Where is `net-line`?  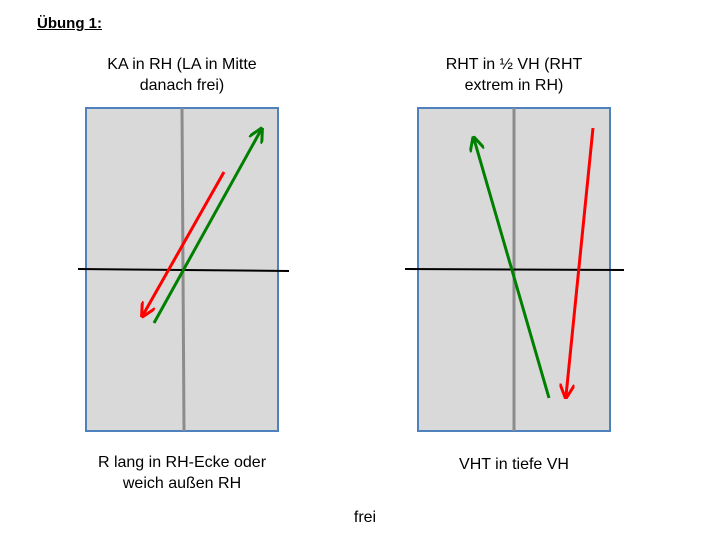
net-line is located at coordinates (514, 269).